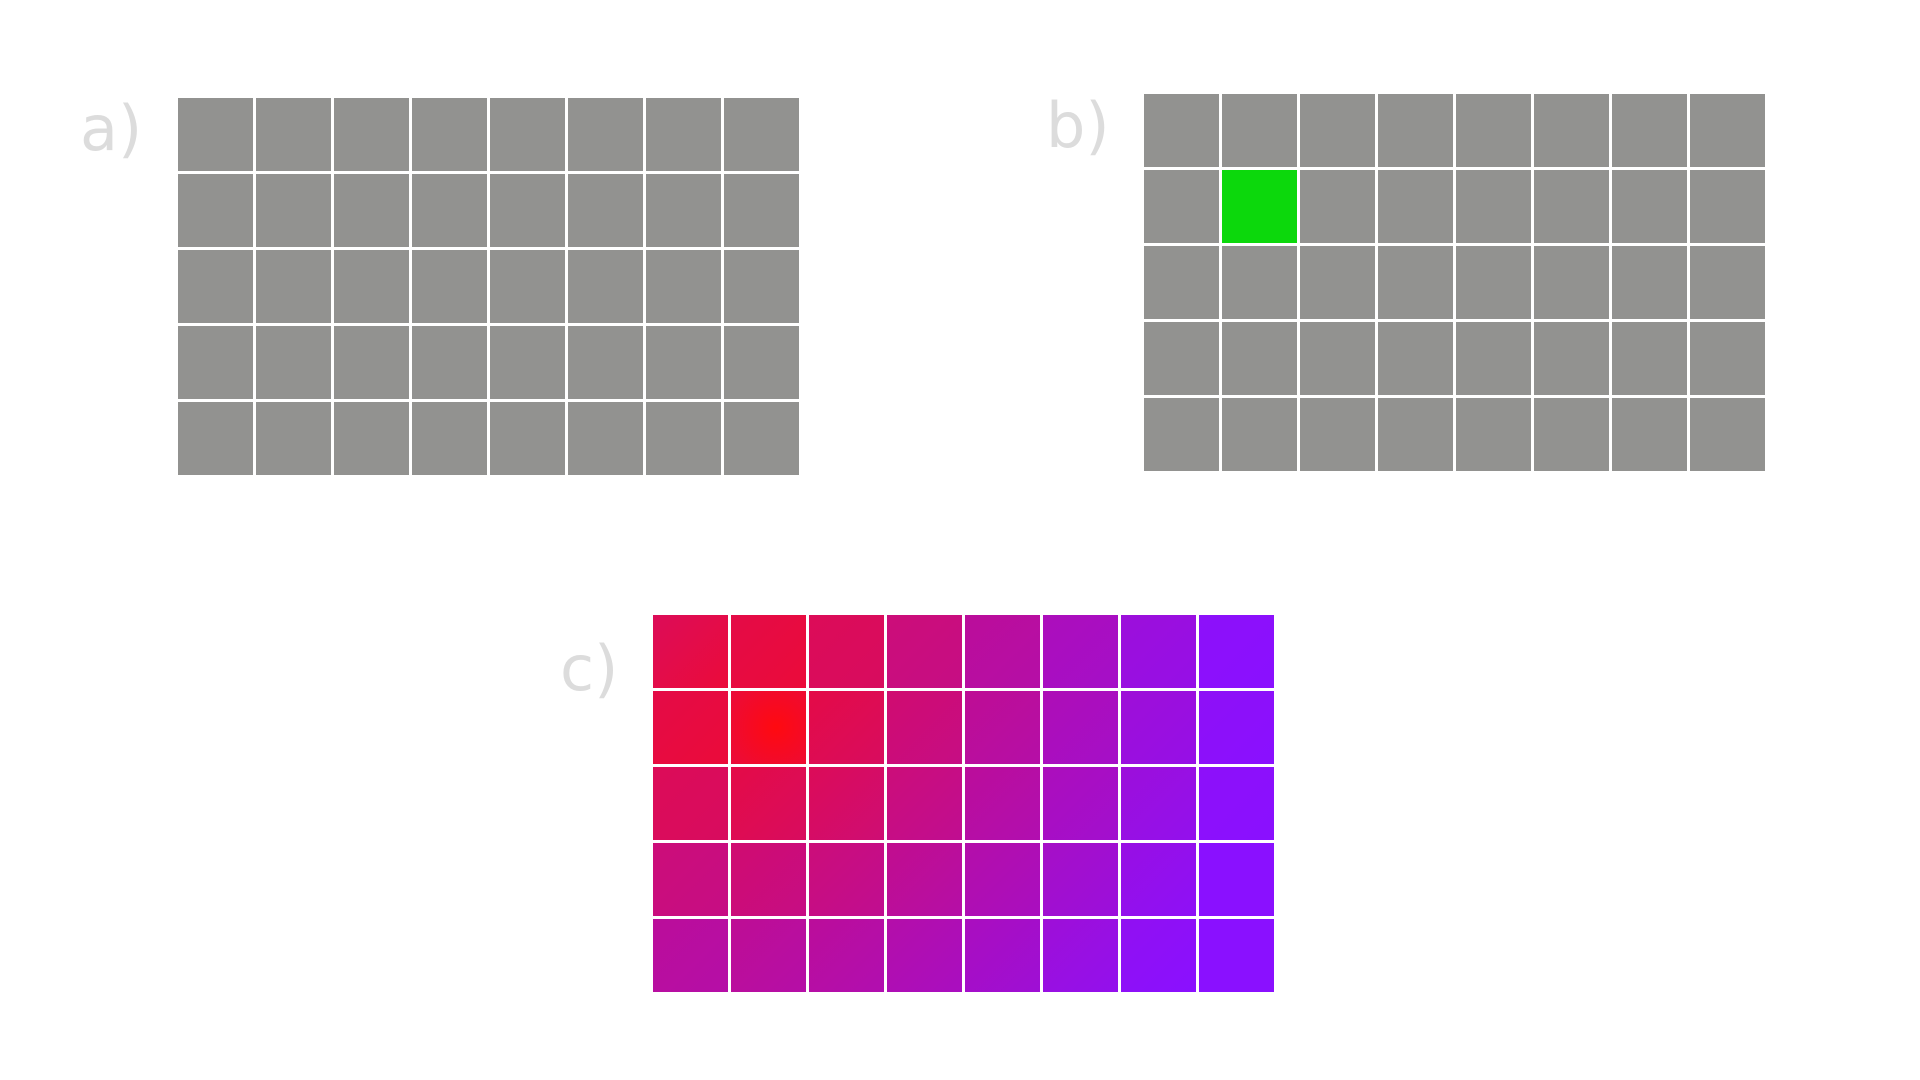 This screenshot has width=1920, height=1080. What do you see at coordinates (111, 128) in the screenshot?
I see `panel-a-label: a)` at bounding box center [111, 128].